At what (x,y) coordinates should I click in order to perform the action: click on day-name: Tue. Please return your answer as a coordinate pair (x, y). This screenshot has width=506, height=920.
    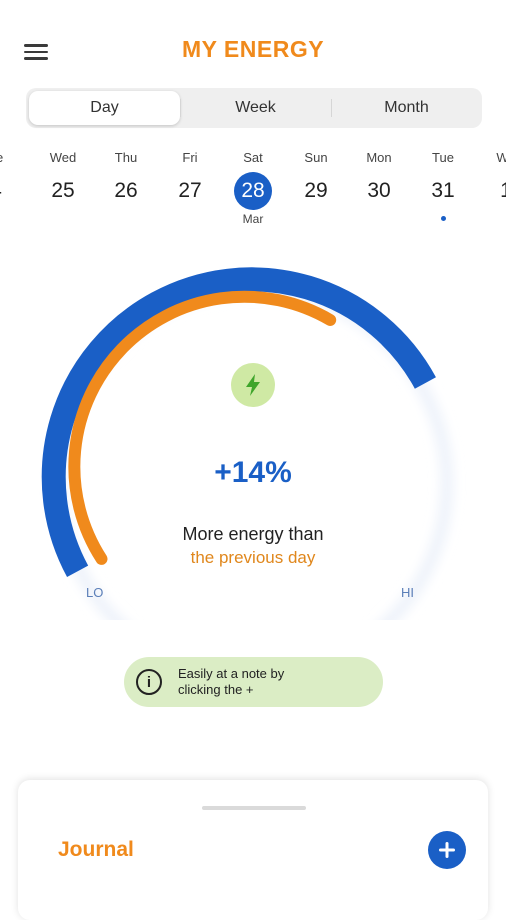
    Looking at the image, I should click on (443, 157).